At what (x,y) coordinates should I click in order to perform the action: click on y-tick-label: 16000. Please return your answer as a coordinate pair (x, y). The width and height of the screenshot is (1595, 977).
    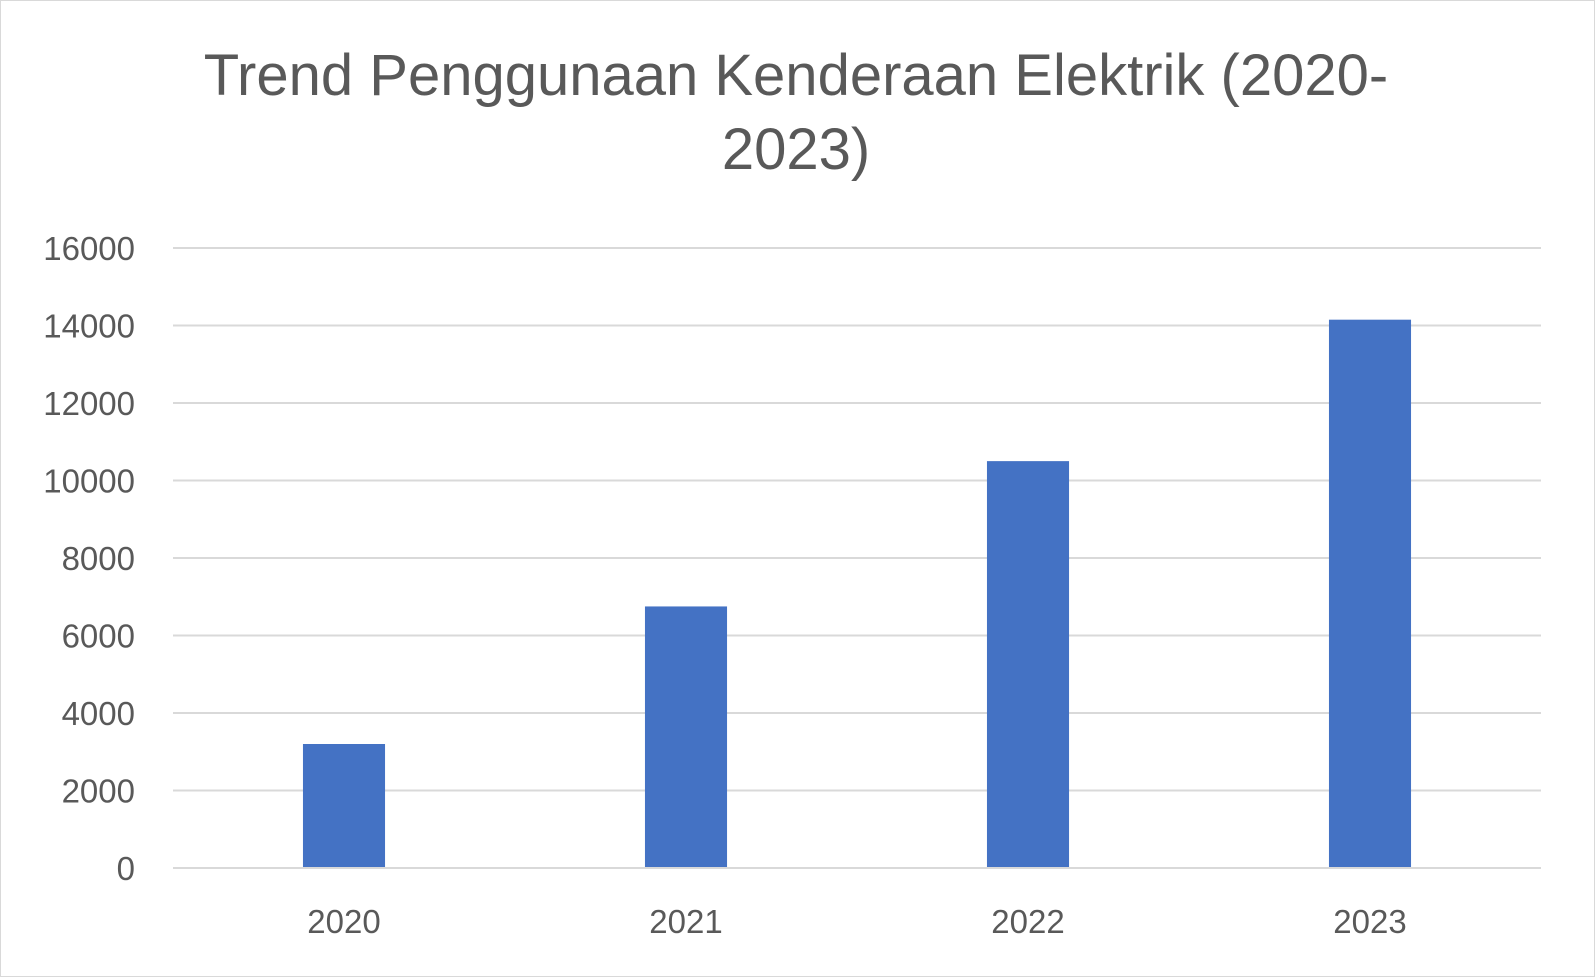
    Looking at the image, I should click on (89, 248).